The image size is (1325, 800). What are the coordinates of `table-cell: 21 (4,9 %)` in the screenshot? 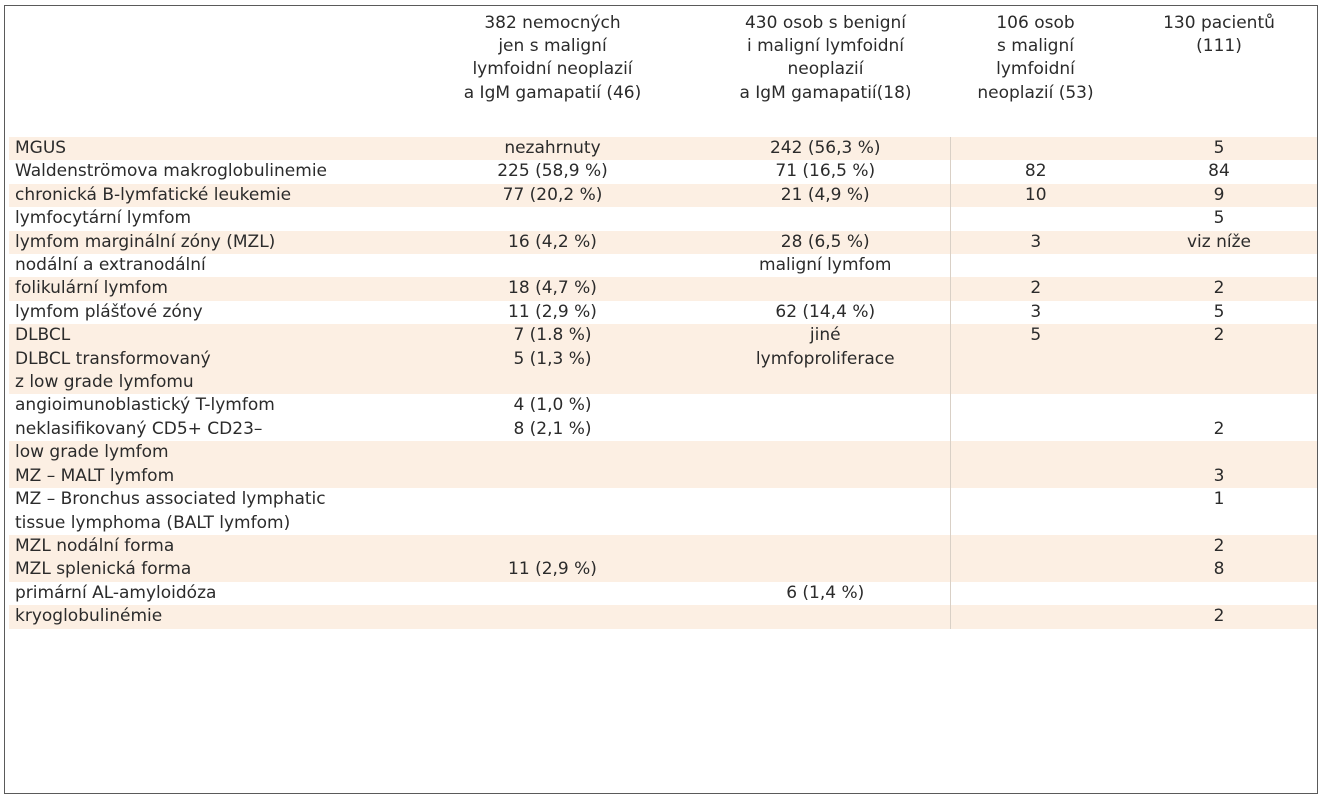 It's located at (825, 195).